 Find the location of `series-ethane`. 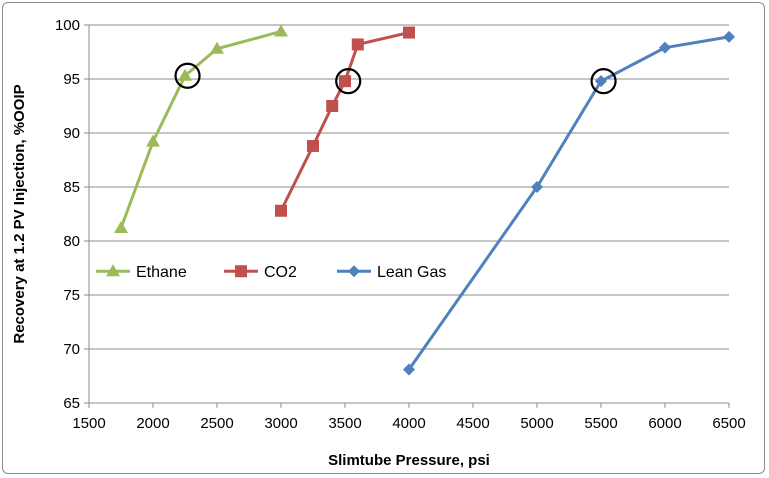

series-ethane is located at coordinates (201, 129).